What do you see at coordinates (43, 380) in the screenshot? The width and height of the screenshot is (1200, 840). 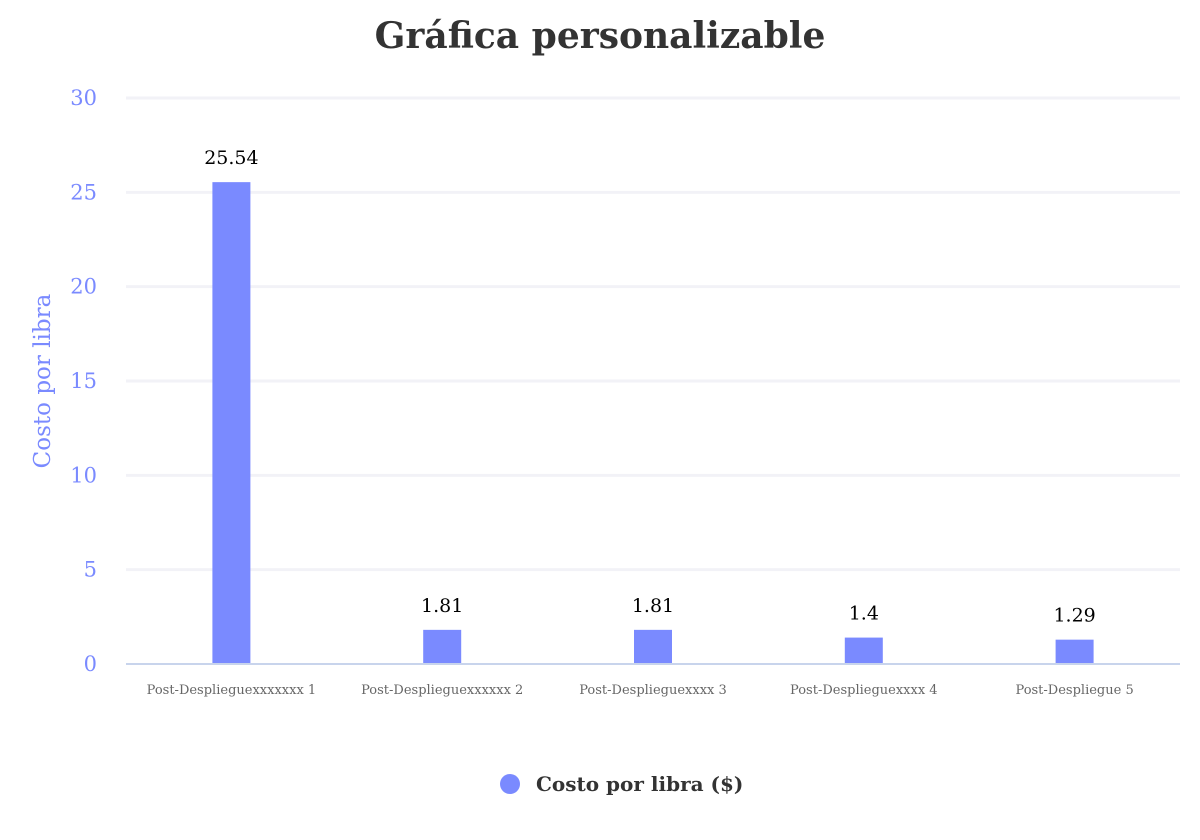 I see `y-axis-label: Costo por libra` at bounding box center [43, 380].